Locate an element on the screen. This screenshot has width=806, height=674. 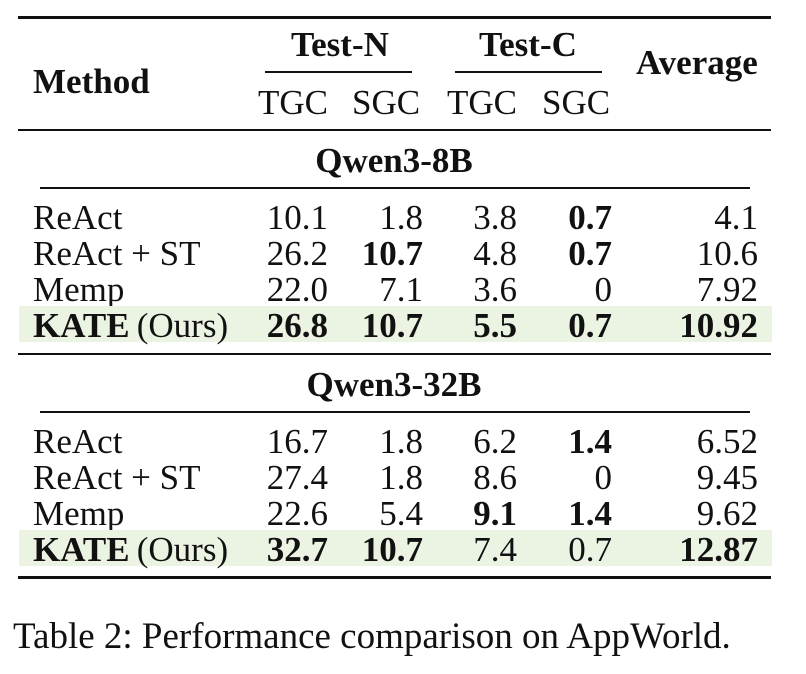
value-cell: 16.7 is located at coordinates (297, 441).